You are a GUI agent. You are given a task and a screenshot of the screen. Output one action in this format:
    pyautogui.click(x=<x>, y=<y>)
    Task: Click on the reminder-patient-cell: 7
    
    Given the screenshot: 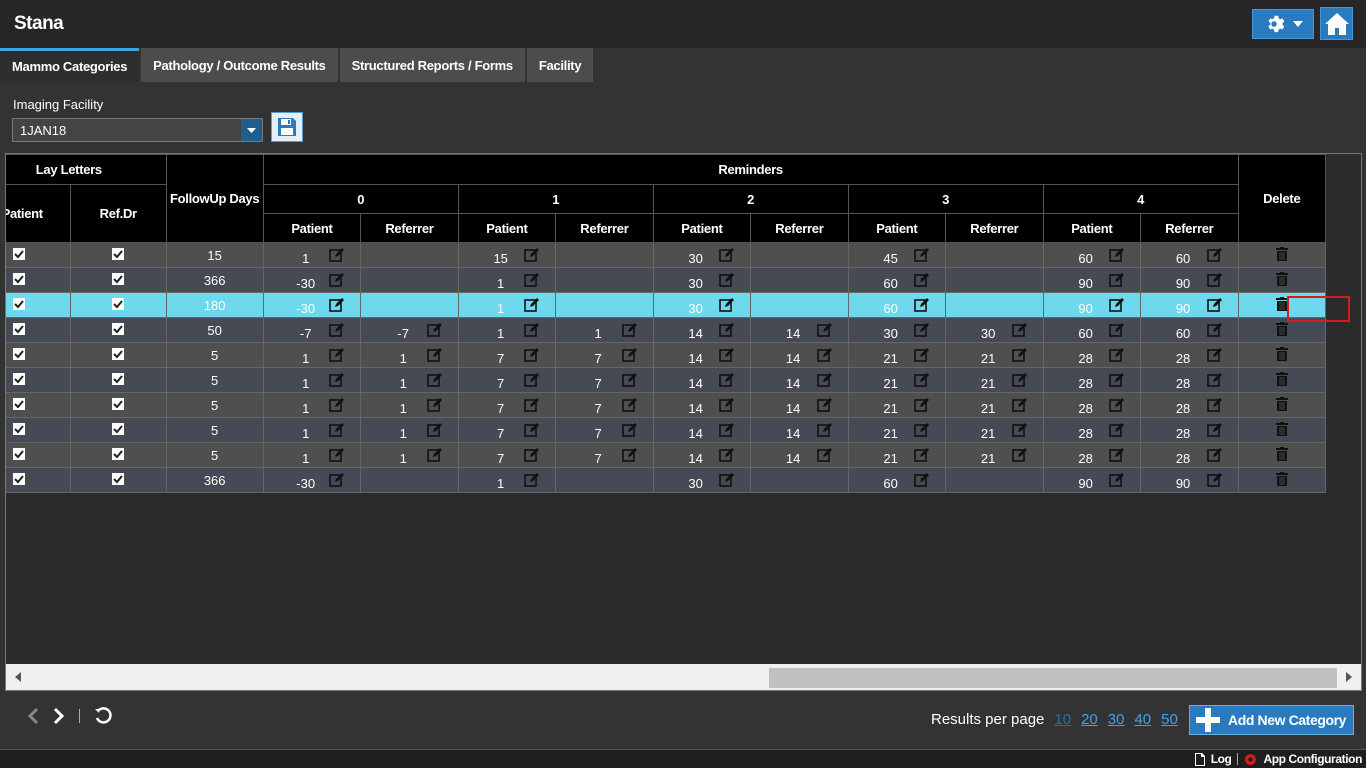 What is the action you would take?
    pyautogui.click(x=507, y=355)
    